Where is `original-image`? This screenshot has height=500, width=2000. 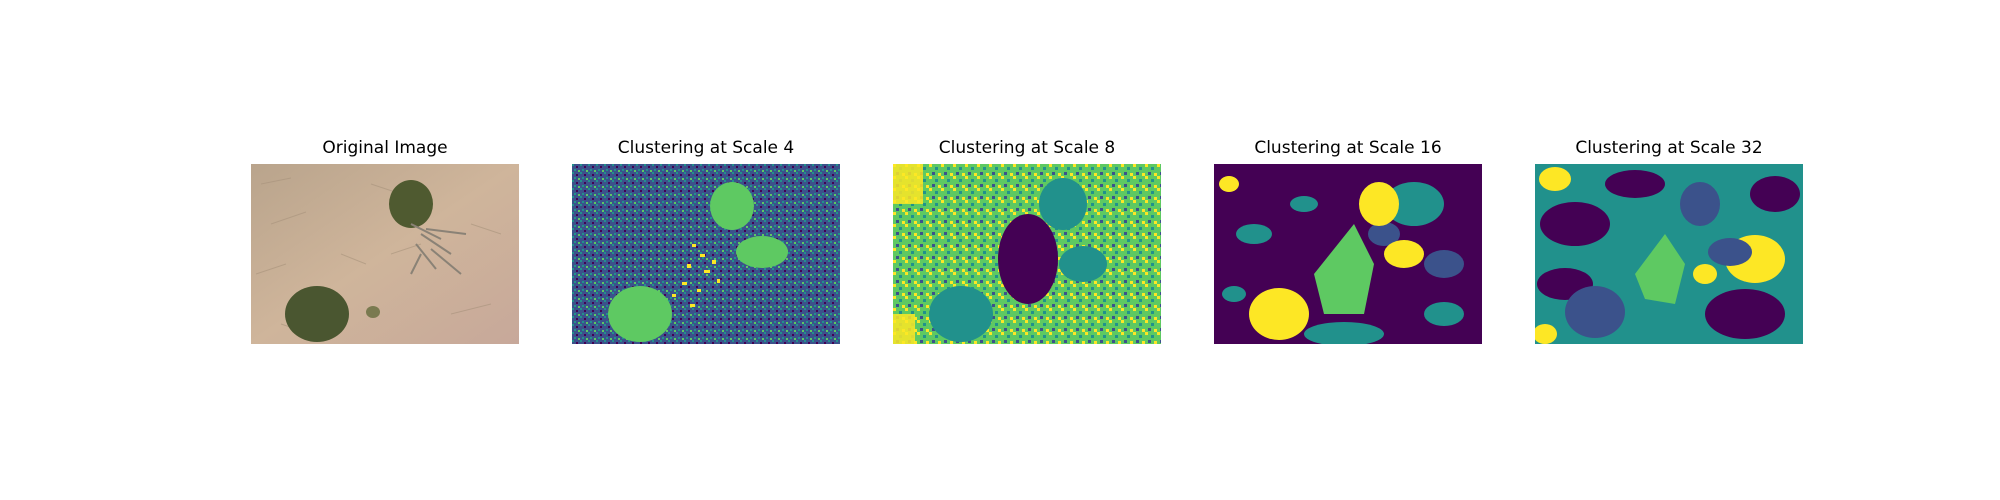 original-image is located at coordinates (385, 254).